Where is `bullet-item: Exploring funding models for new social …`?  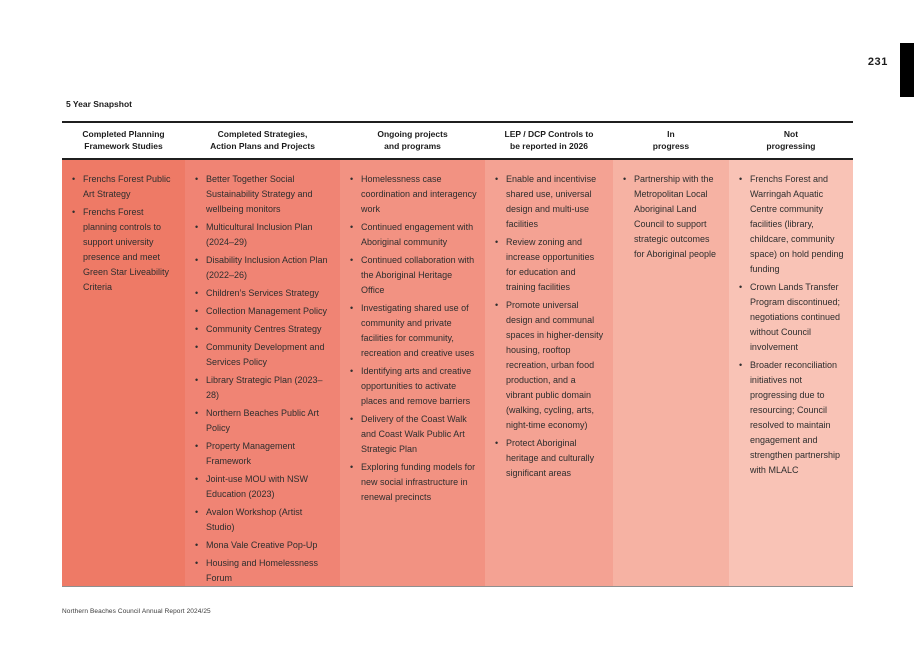 bullet-item: Exploring funding models for new social … is located at coordinates (413, 482).